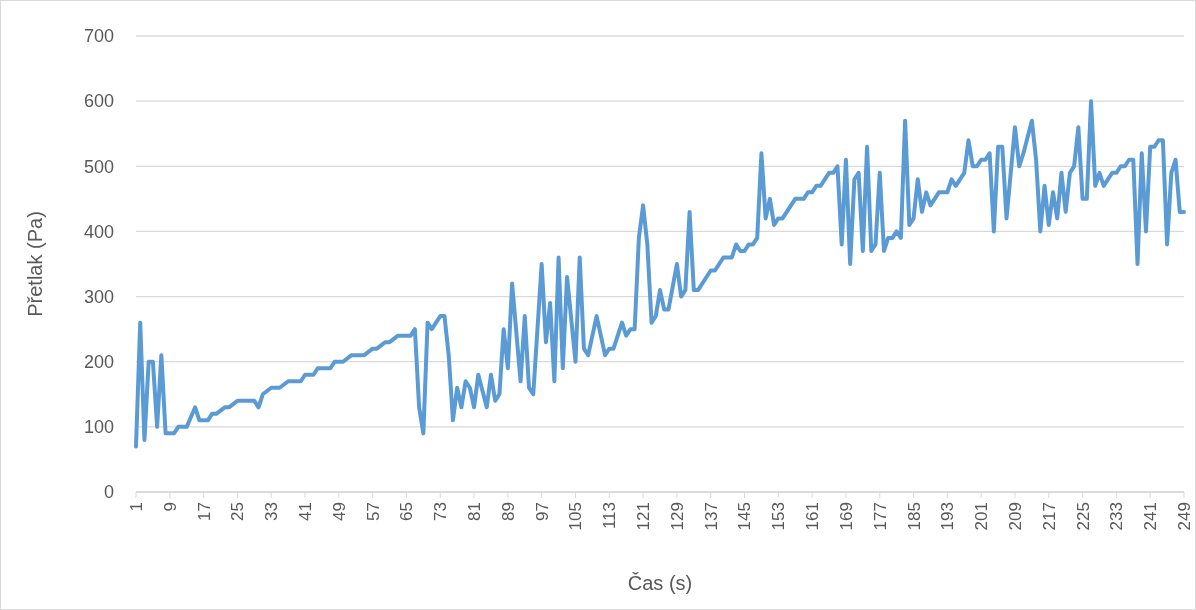 The image size is (1196, 610). Describe the element at coordinates (98, 36) in the screenshot. I see `y-tick-label: 700` at that location.